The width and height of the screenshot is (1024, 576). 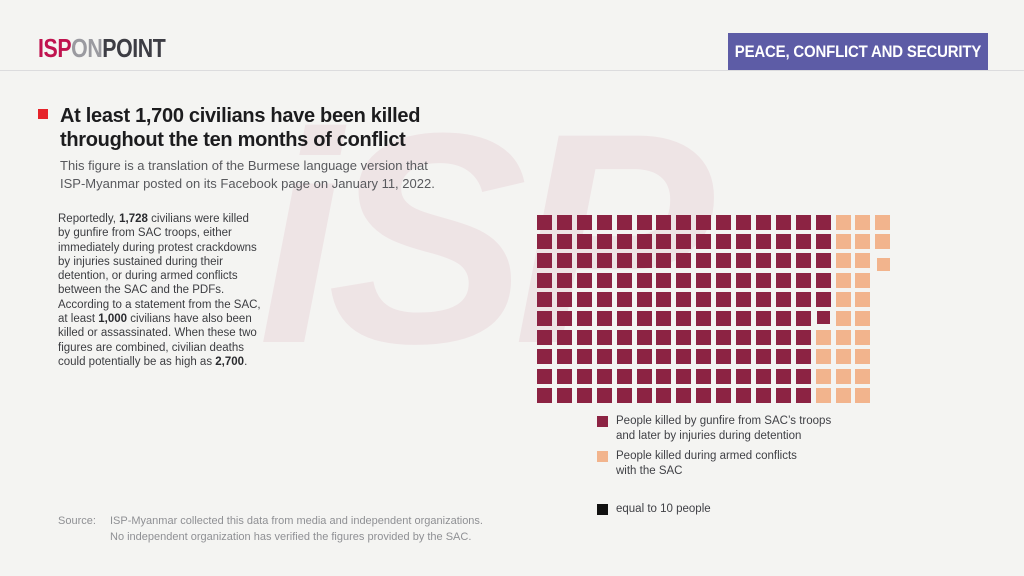 I want to click on category-banner-label: PEACE, CONFLICT AND SECURITY, so click(x=858, y=51).